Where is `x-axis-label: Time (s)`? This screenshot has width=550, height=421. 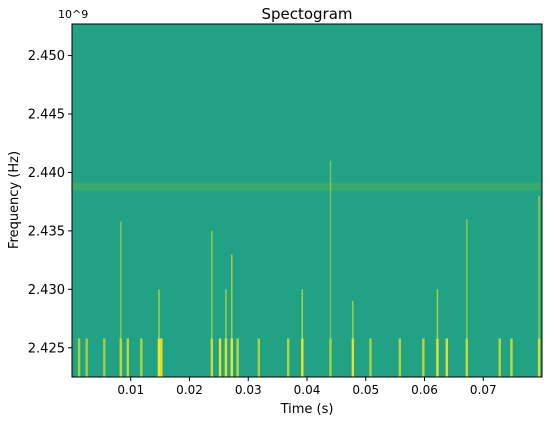 x-axis-label: Time (s) is located at coordinates (307, 409).